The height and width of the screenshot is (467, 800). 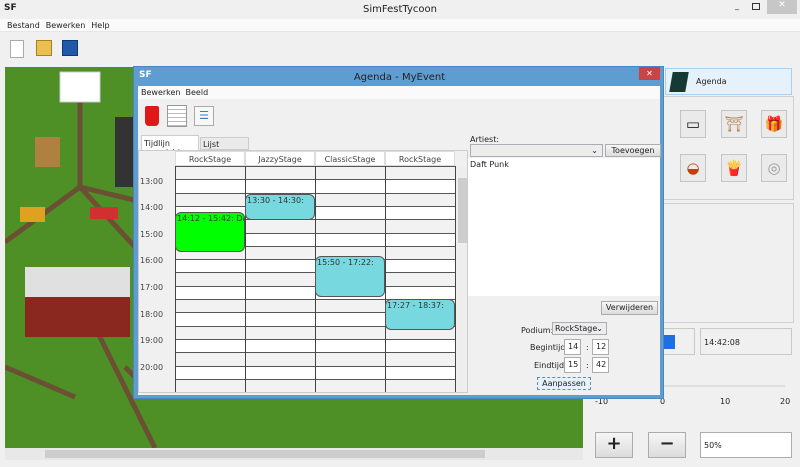 What do you see at coordinates (600, 347) in the screenshot?
I see `begin-minute-field: 12` at bounding box center [600, 347].